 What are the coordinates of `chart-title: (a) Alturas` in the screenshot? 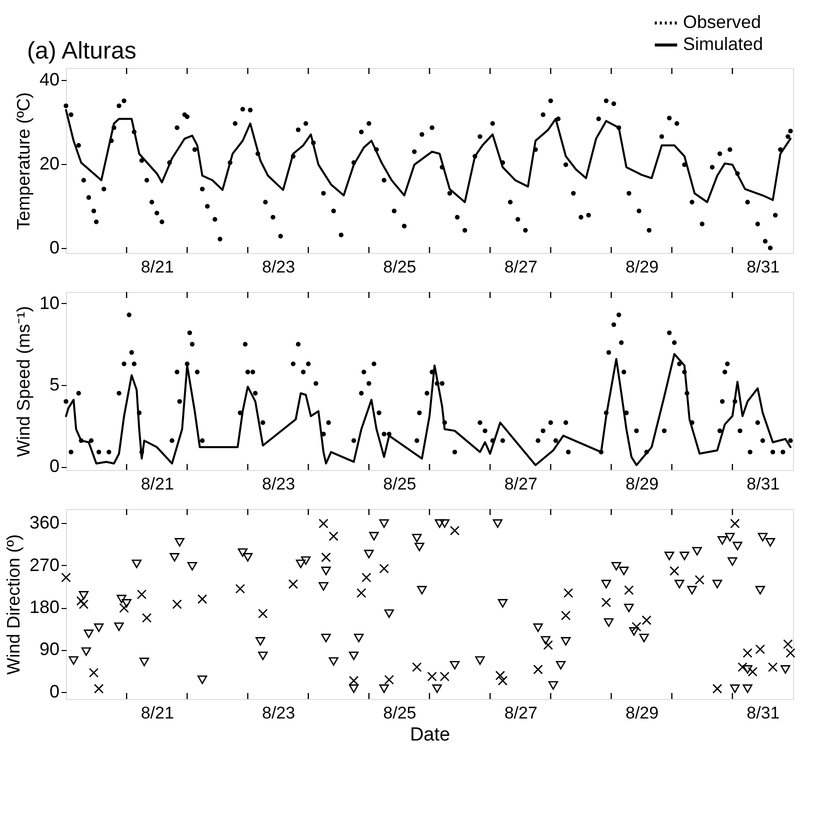 It's located at (81, 50).